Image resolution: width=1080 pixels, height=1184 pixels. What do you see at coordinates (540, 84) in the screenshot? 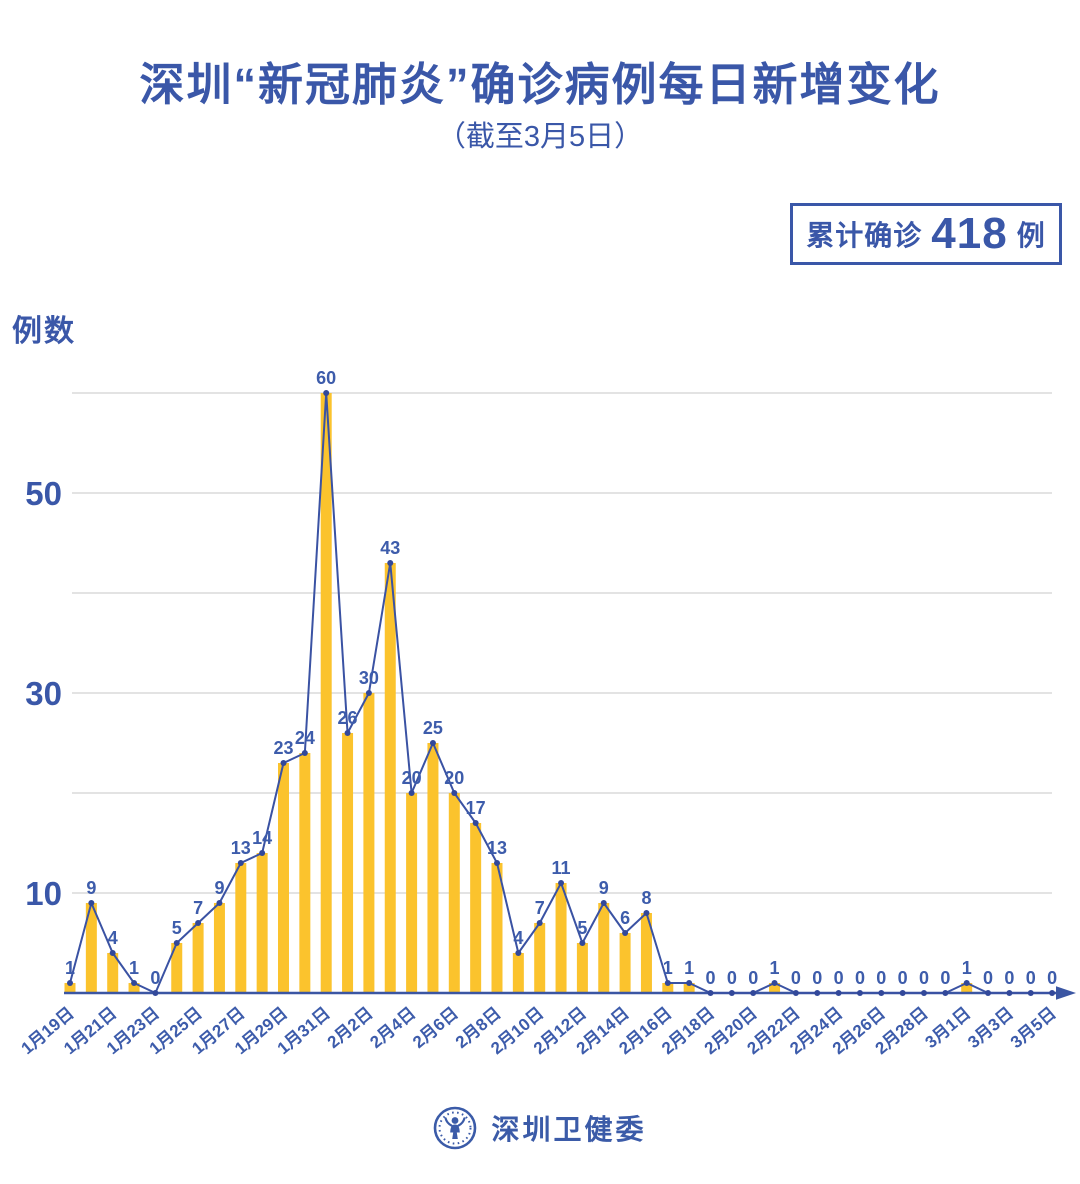
I see `page-title: 深圳“新冠肺炎”确诊病例每日新增变化` at bounding box center [540, 84].